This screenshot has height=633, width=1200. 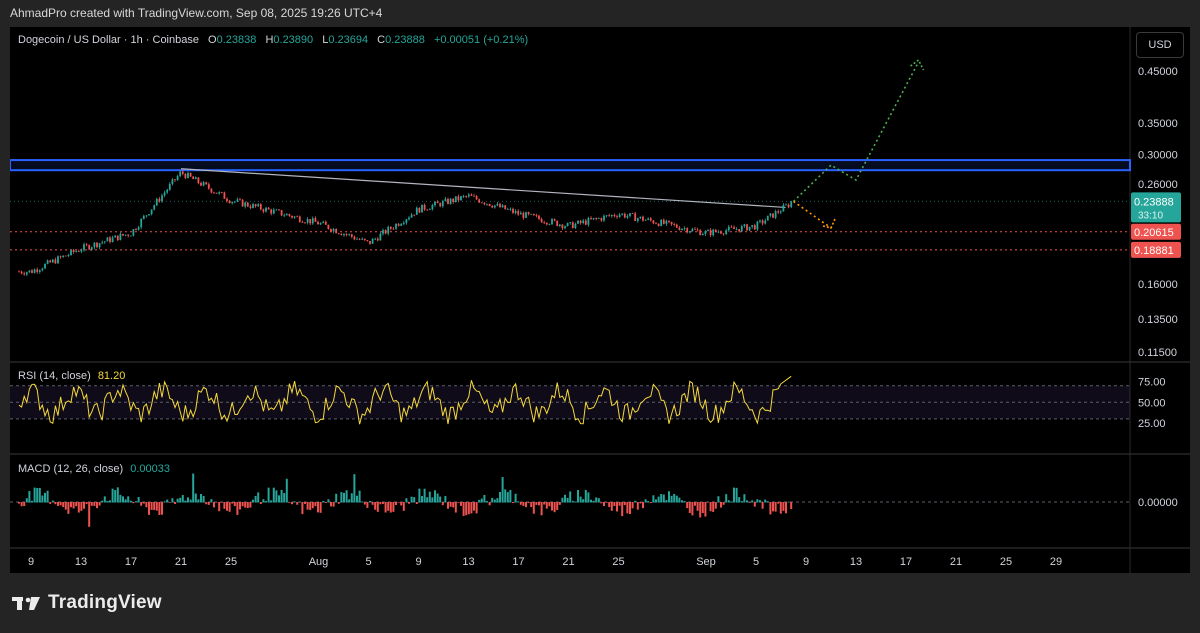 What do you see at coordinates (418, 562) in the screenshot?
I see `time-tick-label: 9` at bounding box center [418, 562].